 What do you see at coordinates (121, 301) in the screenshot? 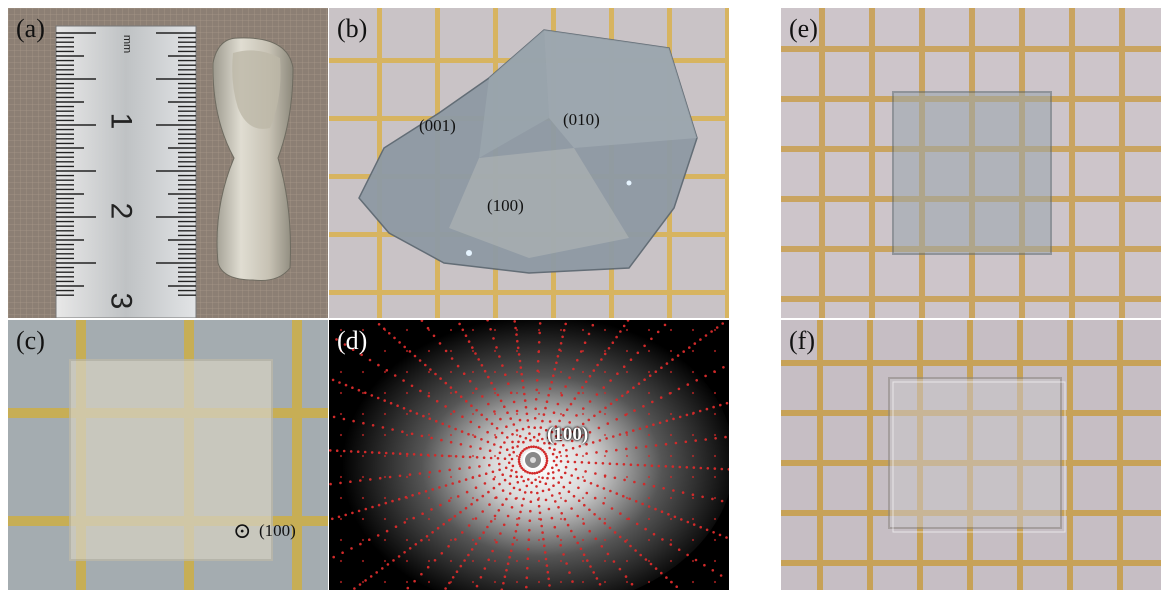
I see `ruler-number-3: 3` at bounding box center [121, 301].